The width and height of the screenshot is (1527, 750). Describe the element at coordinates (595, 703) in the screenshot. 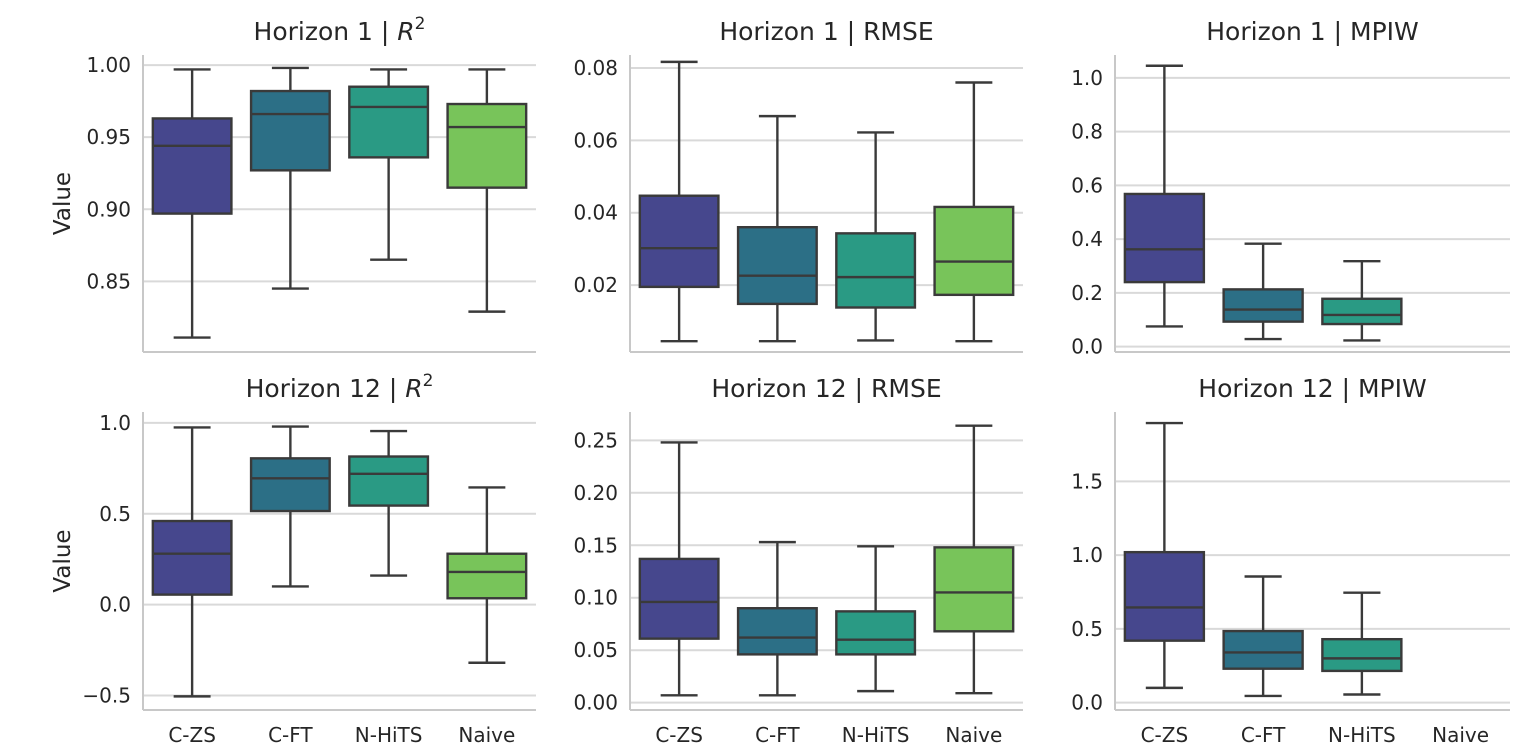

I see `y-tick-label: 0.00` at that location.